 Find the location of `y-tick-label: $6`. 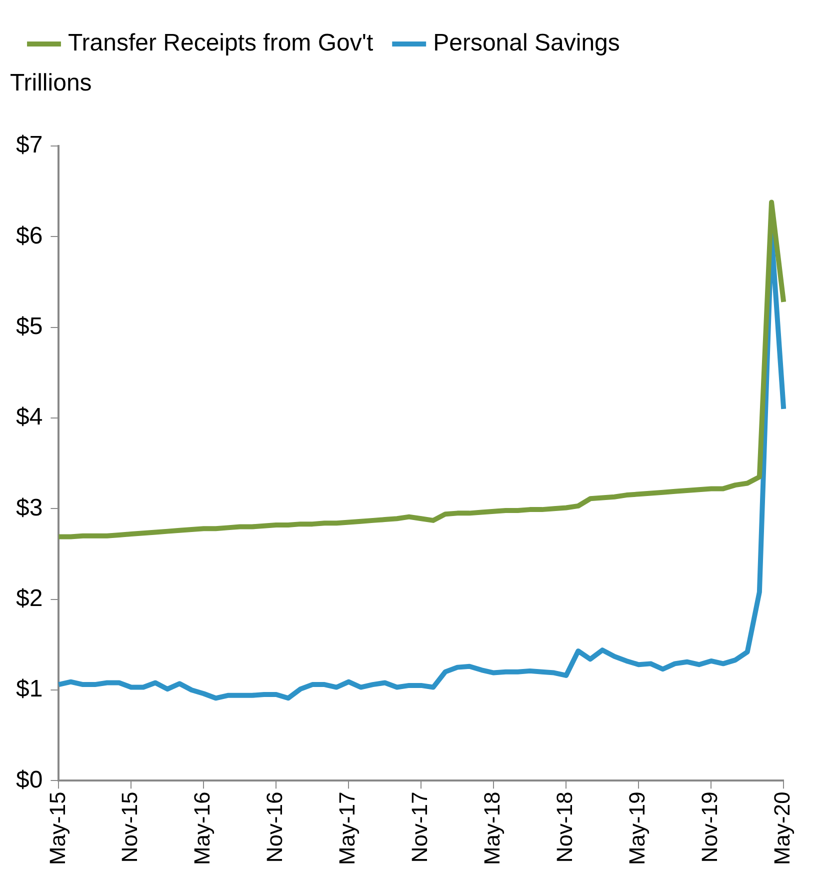

y-tick-label: $6 is located at coordinates (29, 236).